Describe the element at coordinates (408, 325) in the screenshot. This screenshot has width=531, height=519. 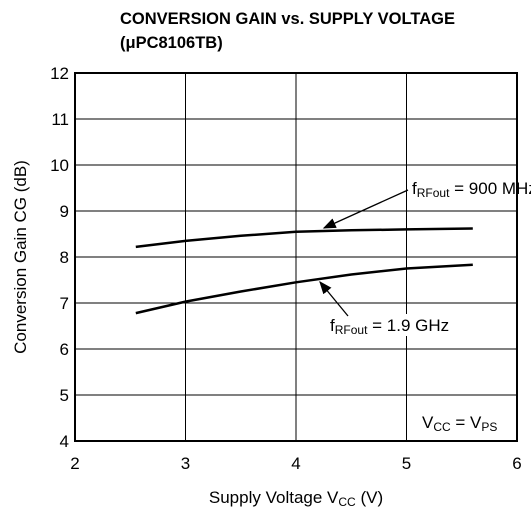
I see `series-label-part: = 1.9 GHz` at that location.